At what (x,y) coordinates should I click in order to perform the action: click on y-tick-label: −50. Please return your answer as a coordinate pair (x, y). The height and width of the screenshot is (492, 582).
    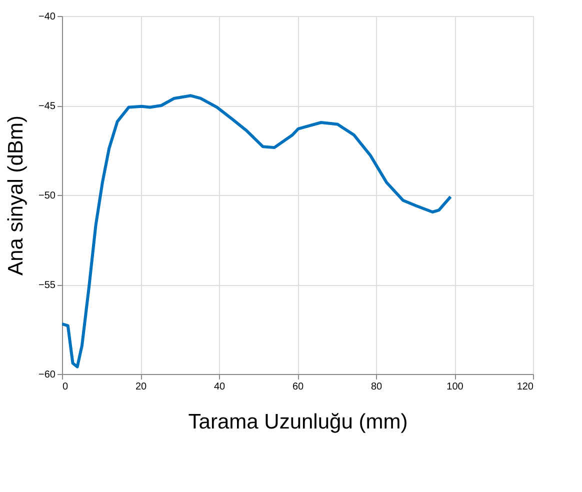
    Looking at the image, I should click on (47, 196).